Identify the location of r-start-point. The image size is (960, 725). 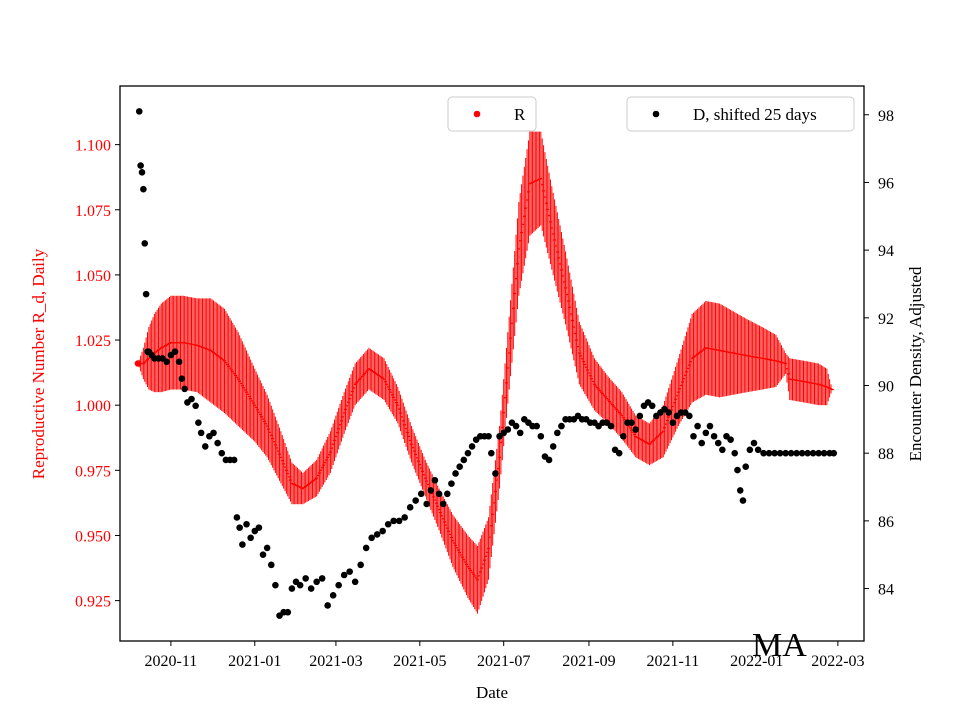
(138, 363).